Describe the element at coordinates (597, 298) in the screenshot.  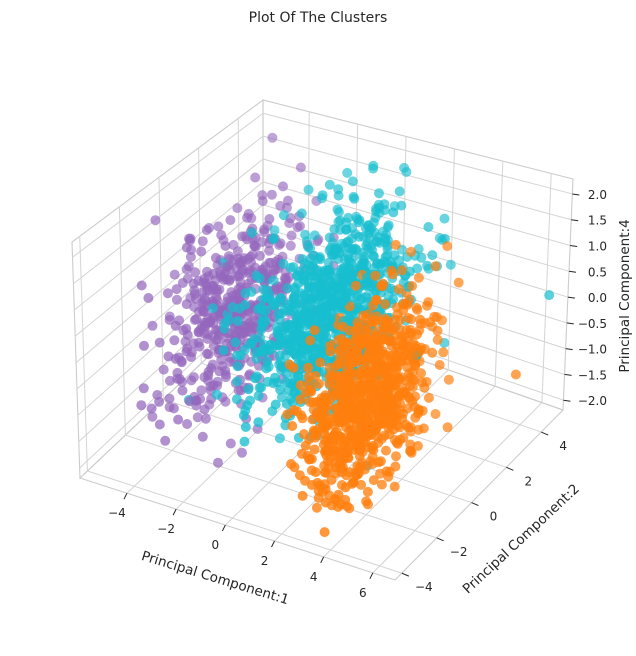
I see `z-tick-label: 0.0` at that location.